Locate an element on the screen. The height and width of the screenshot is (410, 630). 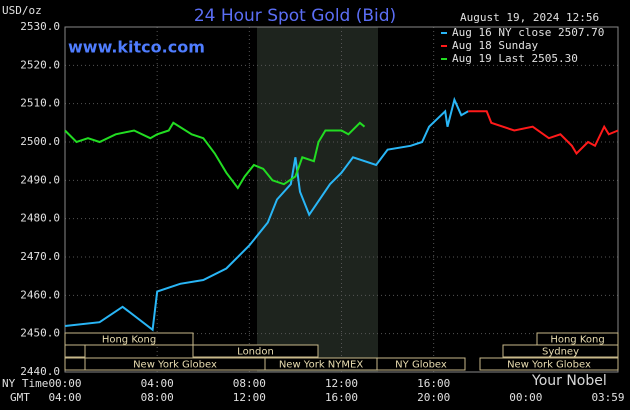
x-tick-label: 04:00 is located at coordinates (157, 383).